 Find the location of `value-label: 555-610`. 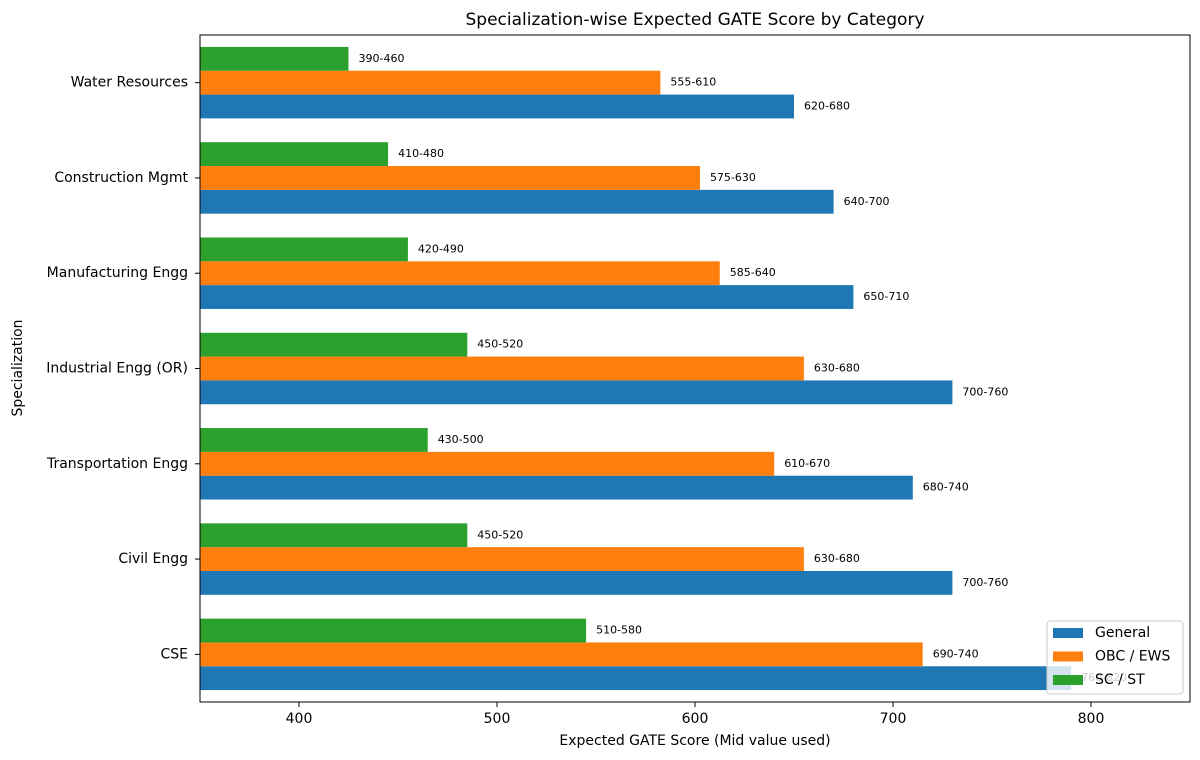

value-label: 555-610 is located at coordinates (693, 82).